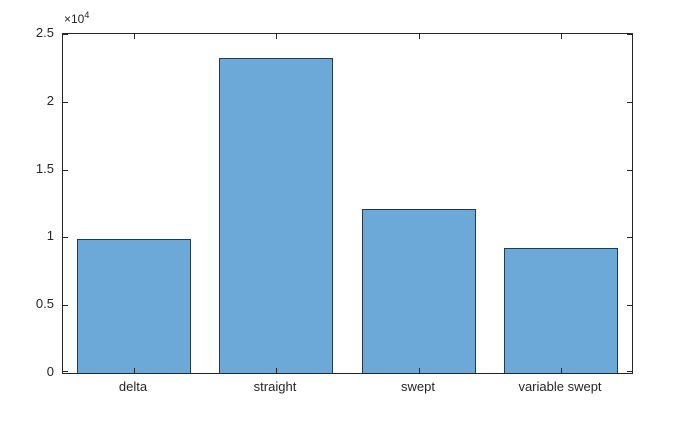 The width and height of the screenshot is (700, 421). What do you see at coordinates (276, 215) in the screenshot?
I see `bar-straight` at bounding box center [276, 215].